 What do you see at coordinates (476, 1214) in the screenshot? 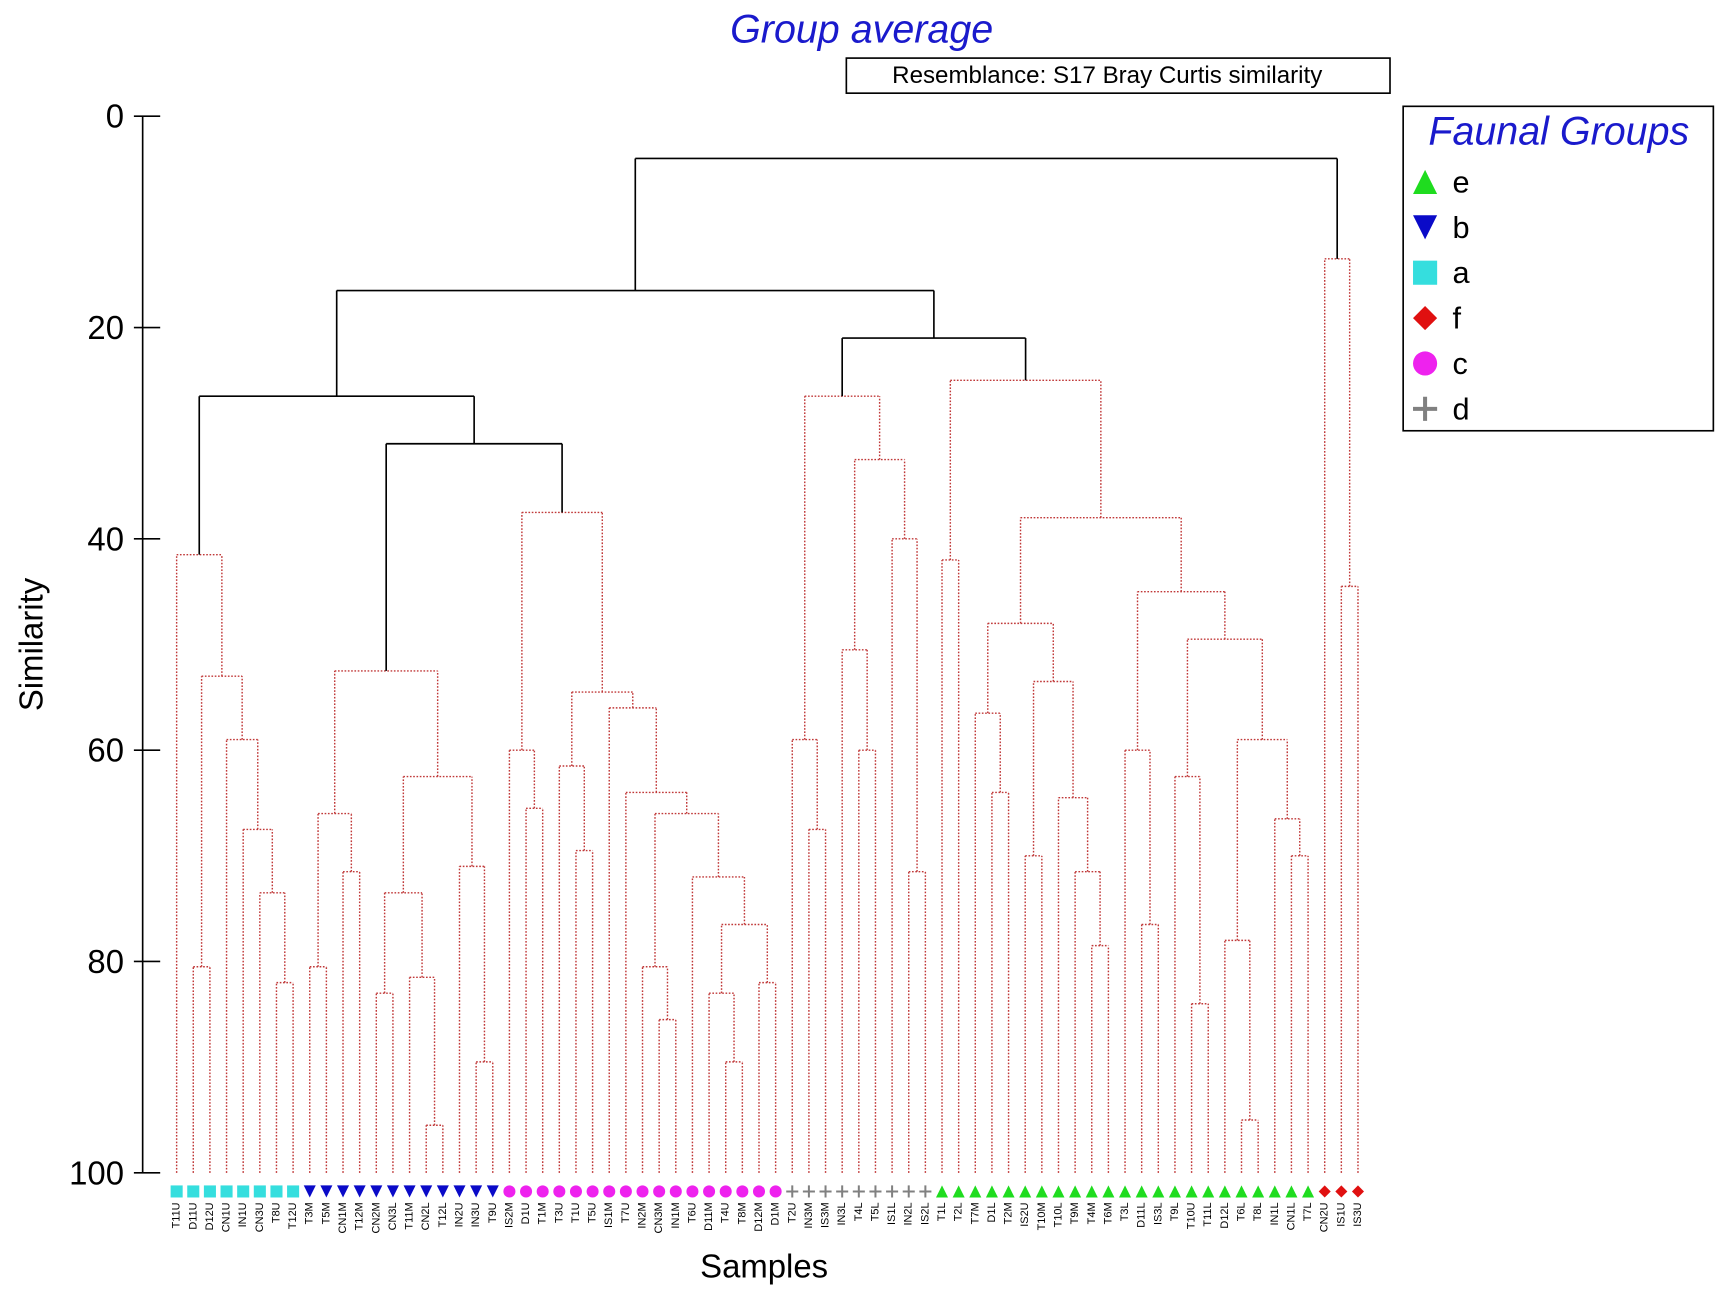
I see `leaf-label: IN3U` at bounding box center [476, 1214].